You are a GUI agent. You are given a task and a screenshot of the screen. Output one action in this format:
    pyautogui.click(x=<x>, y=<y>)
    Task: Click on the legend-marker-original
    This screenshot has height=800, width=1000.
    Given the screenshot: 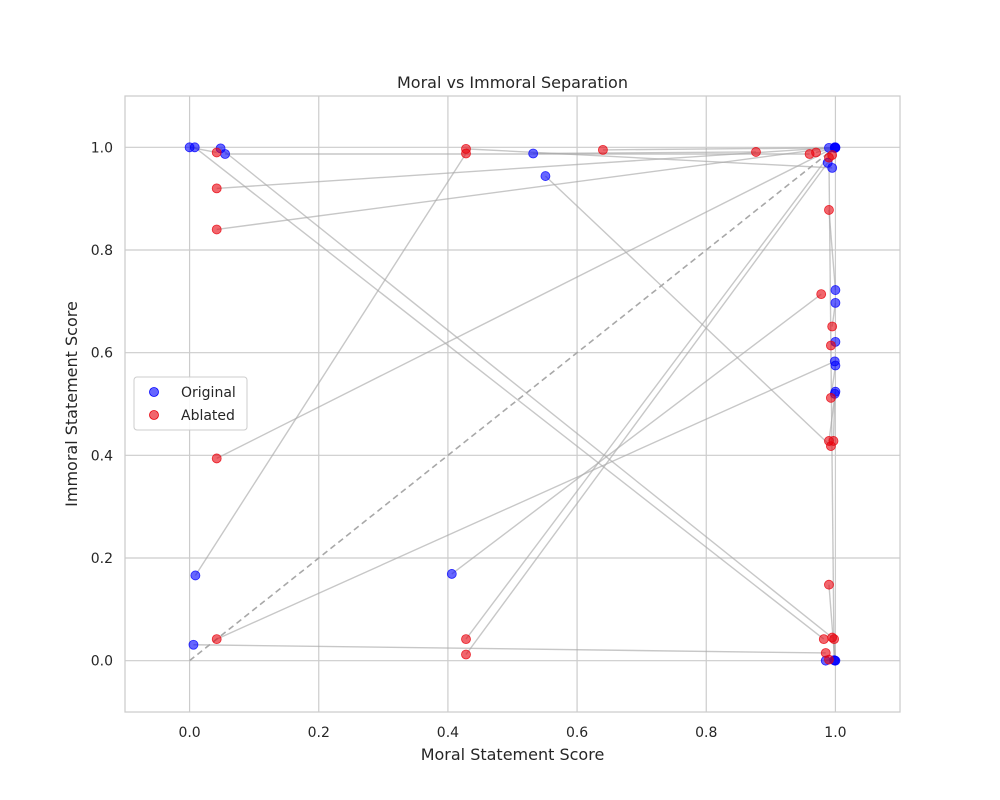 What is the action you would take?
    pyautogui.click(x=154, y=392)
    